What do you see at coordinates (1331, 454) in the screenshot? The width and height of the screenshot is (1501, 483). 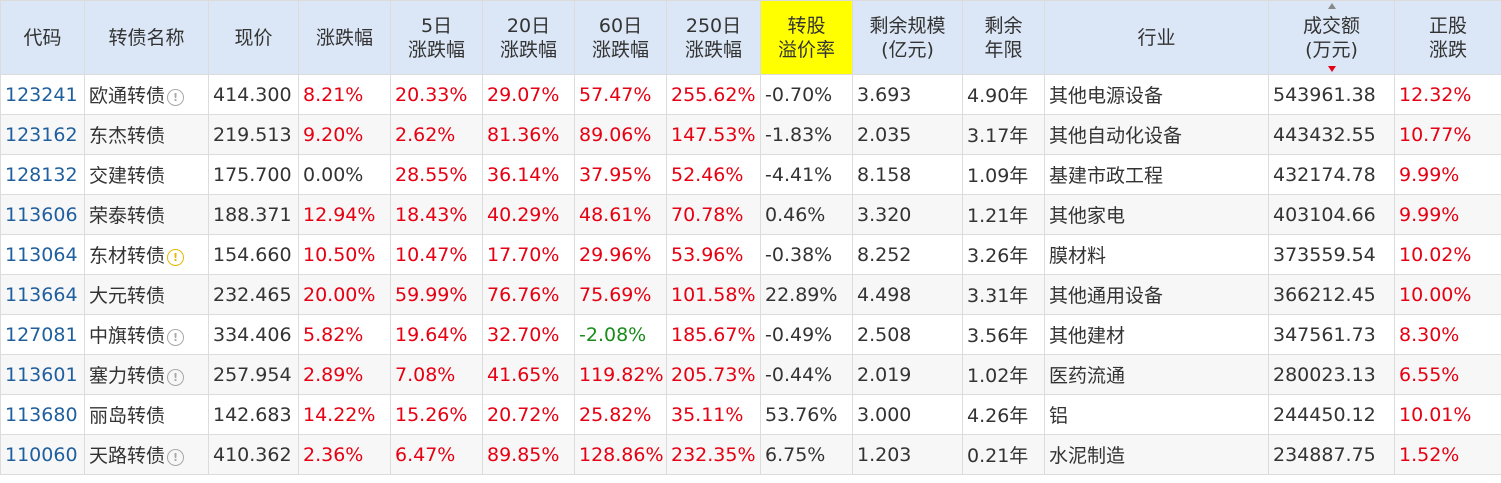 I see `cell-volume: 234887.75` at bounding box center [1331, 454].